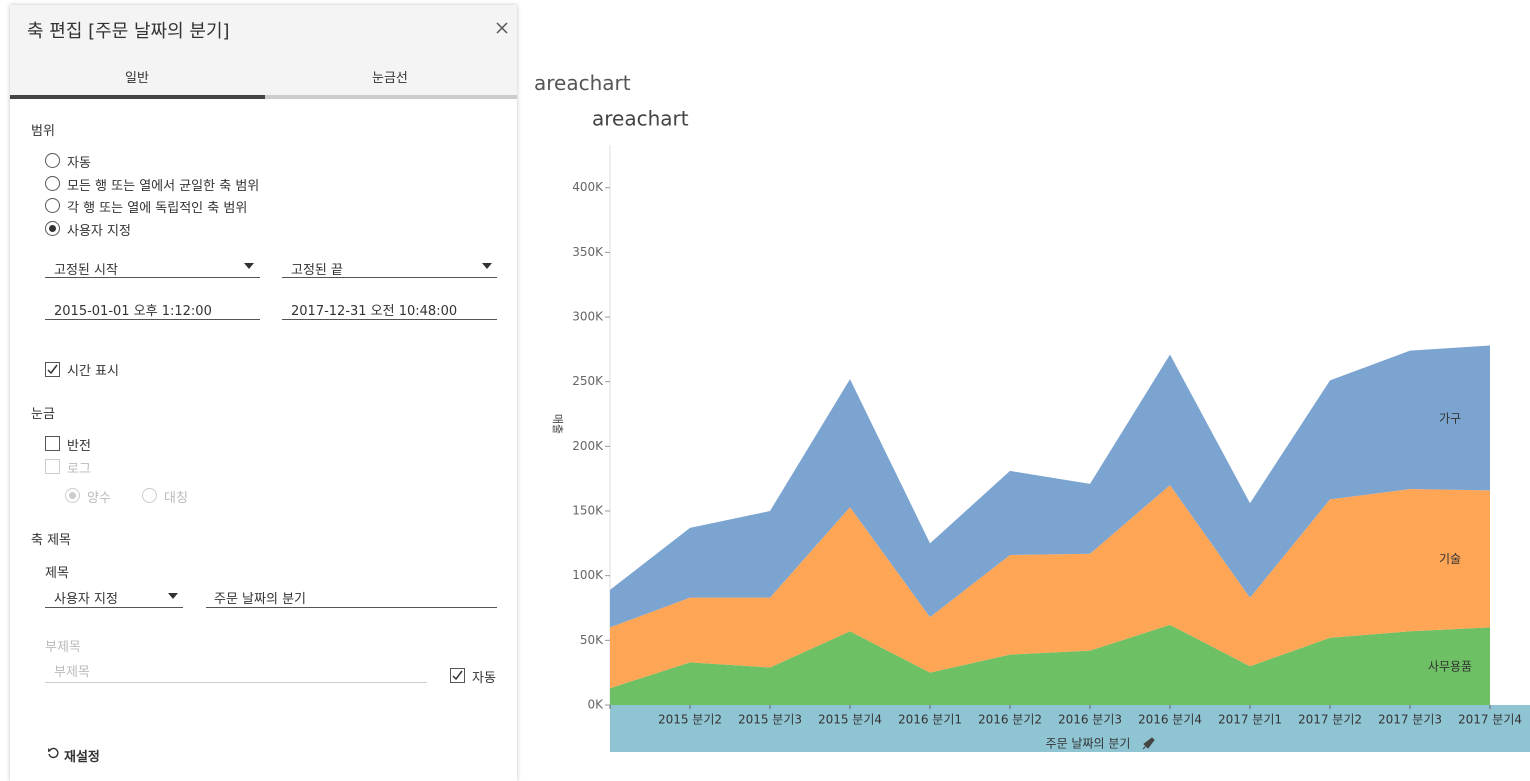 Image resolution: width=1530 pixels, height=781 pixels. Describe the element at coordinates (86, 599) in the screenshot. I see `dropdown-value: 사용자 지정` at that location.